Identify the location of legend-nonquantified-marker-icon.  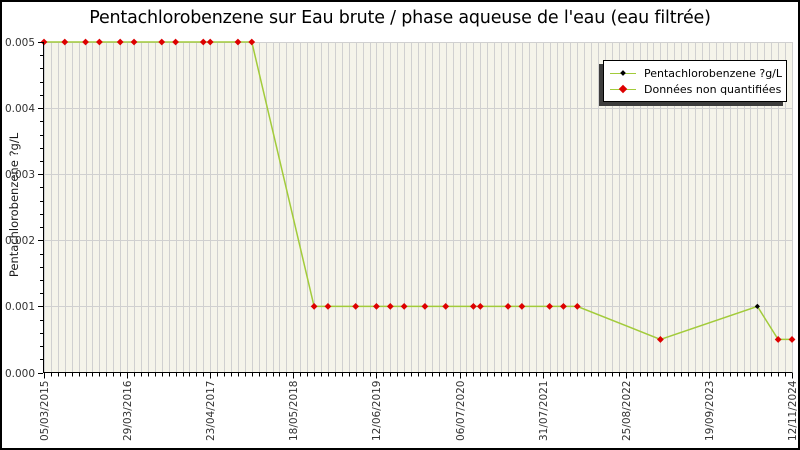
(623, 89).